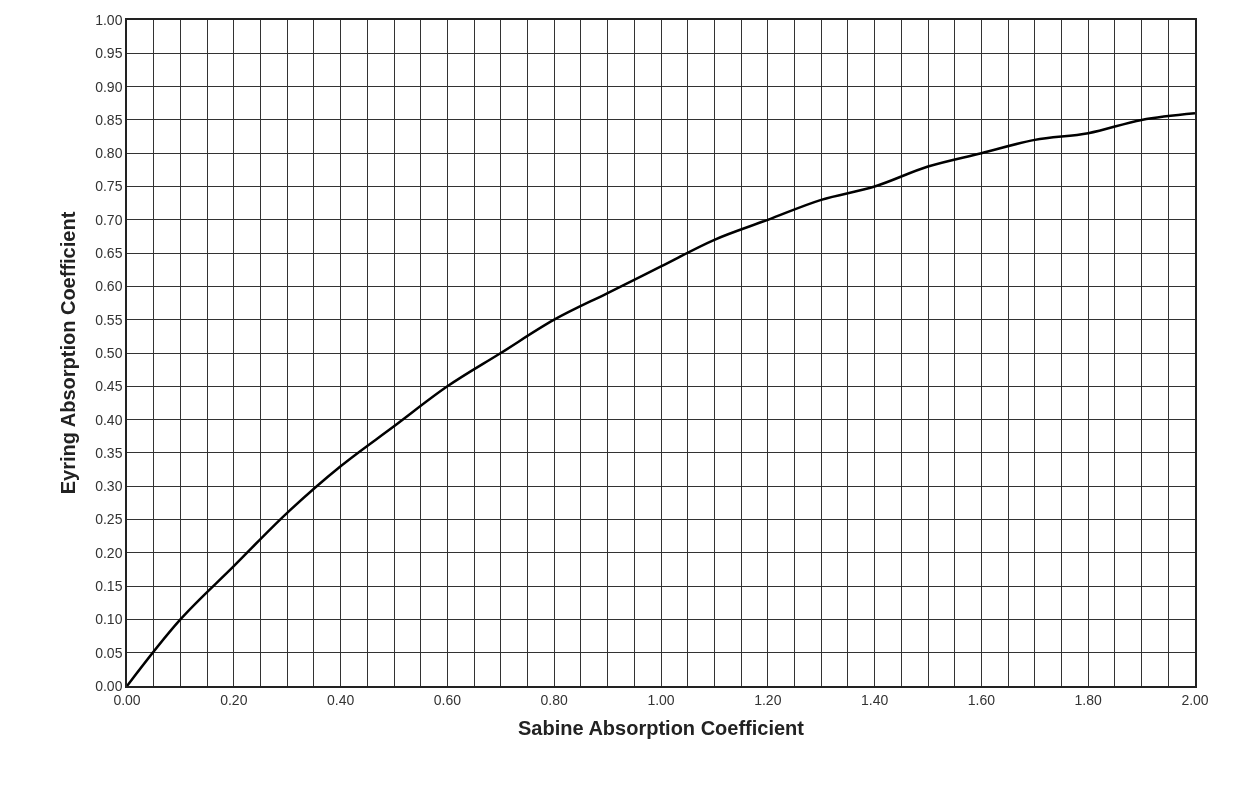  Describe the element at coordinates (109, 552) in the screenshot. I see `y-tick-label: 0.20` at that location.